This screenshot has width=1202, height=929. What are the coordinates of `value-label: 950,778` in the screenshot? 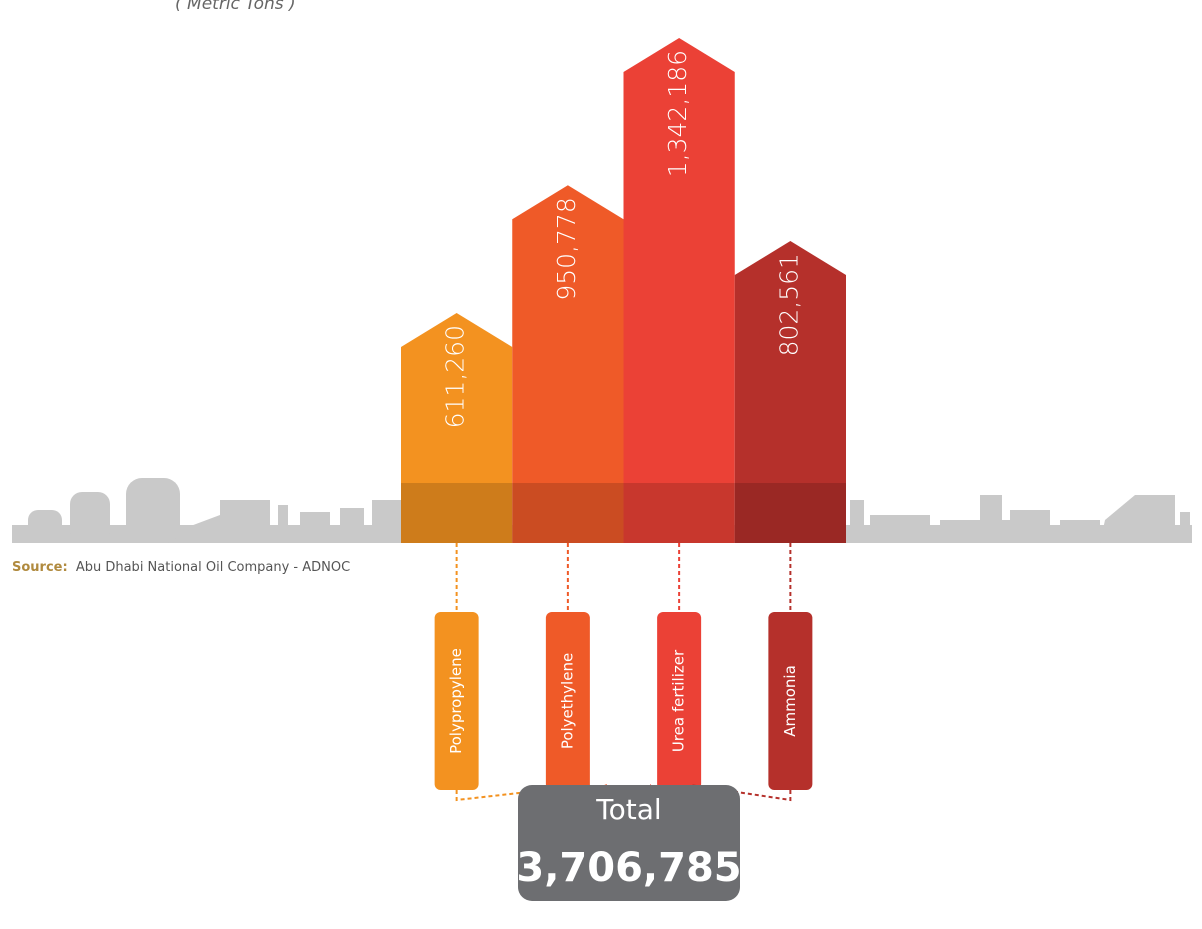 It's located at (566, 248).